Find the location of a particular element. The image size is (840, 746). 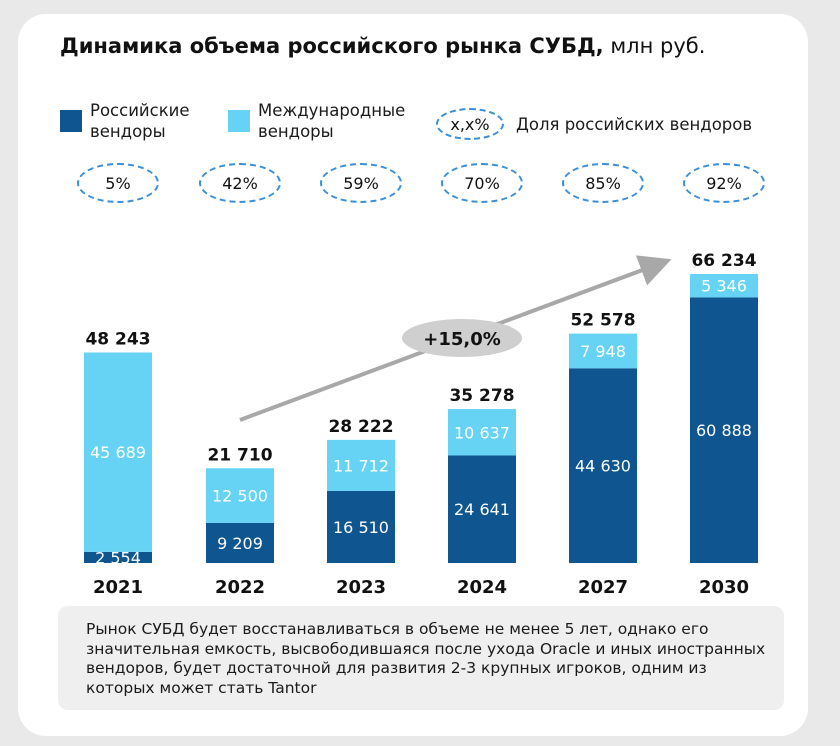

segment-label-russian: 24 641 is located at coordinates (482, 509).